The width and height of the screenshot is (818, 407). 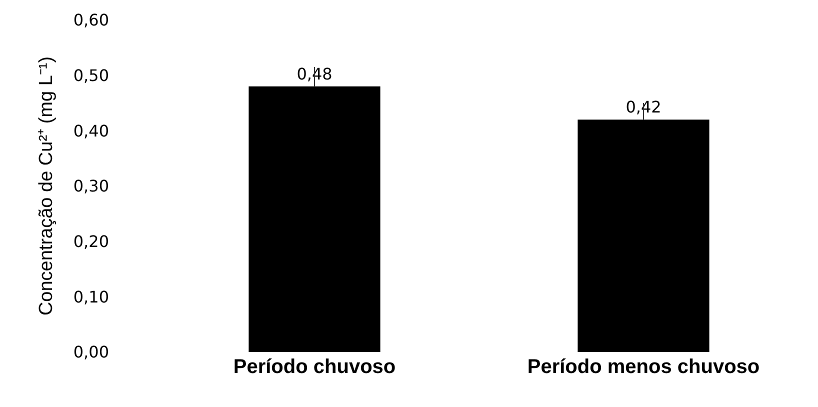 What do you see at coordinates (91, 296) in the screenshot?
I see `y-tick-label: 0,10` at bounding box center [91, 296].